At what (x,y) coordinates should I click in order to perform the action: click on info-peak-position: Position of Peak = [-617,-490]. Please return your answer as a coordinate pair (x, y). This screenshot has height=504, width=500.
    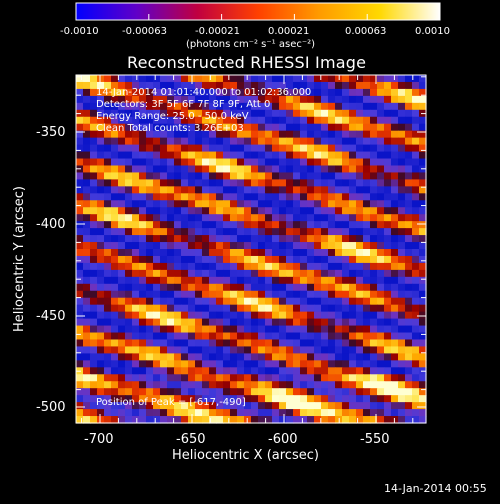
    Looking at the image, I should click on (171, 402).